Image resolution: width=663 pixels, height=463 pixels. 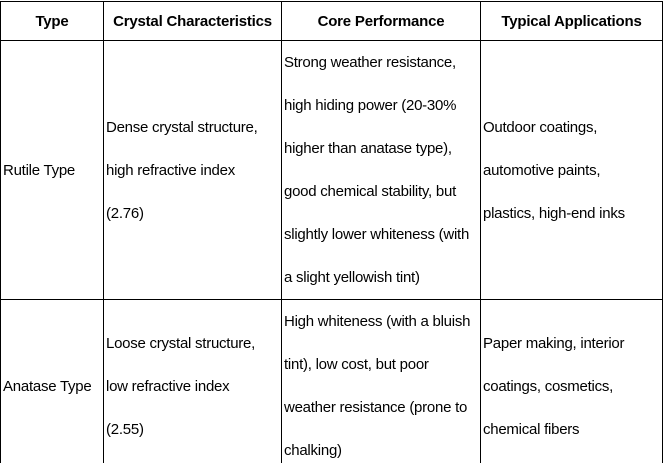 What do you see at coordinates (52, 170) in the screenshot?
I see `cell-type: Rutile Type` at bounding box center [52, 170].